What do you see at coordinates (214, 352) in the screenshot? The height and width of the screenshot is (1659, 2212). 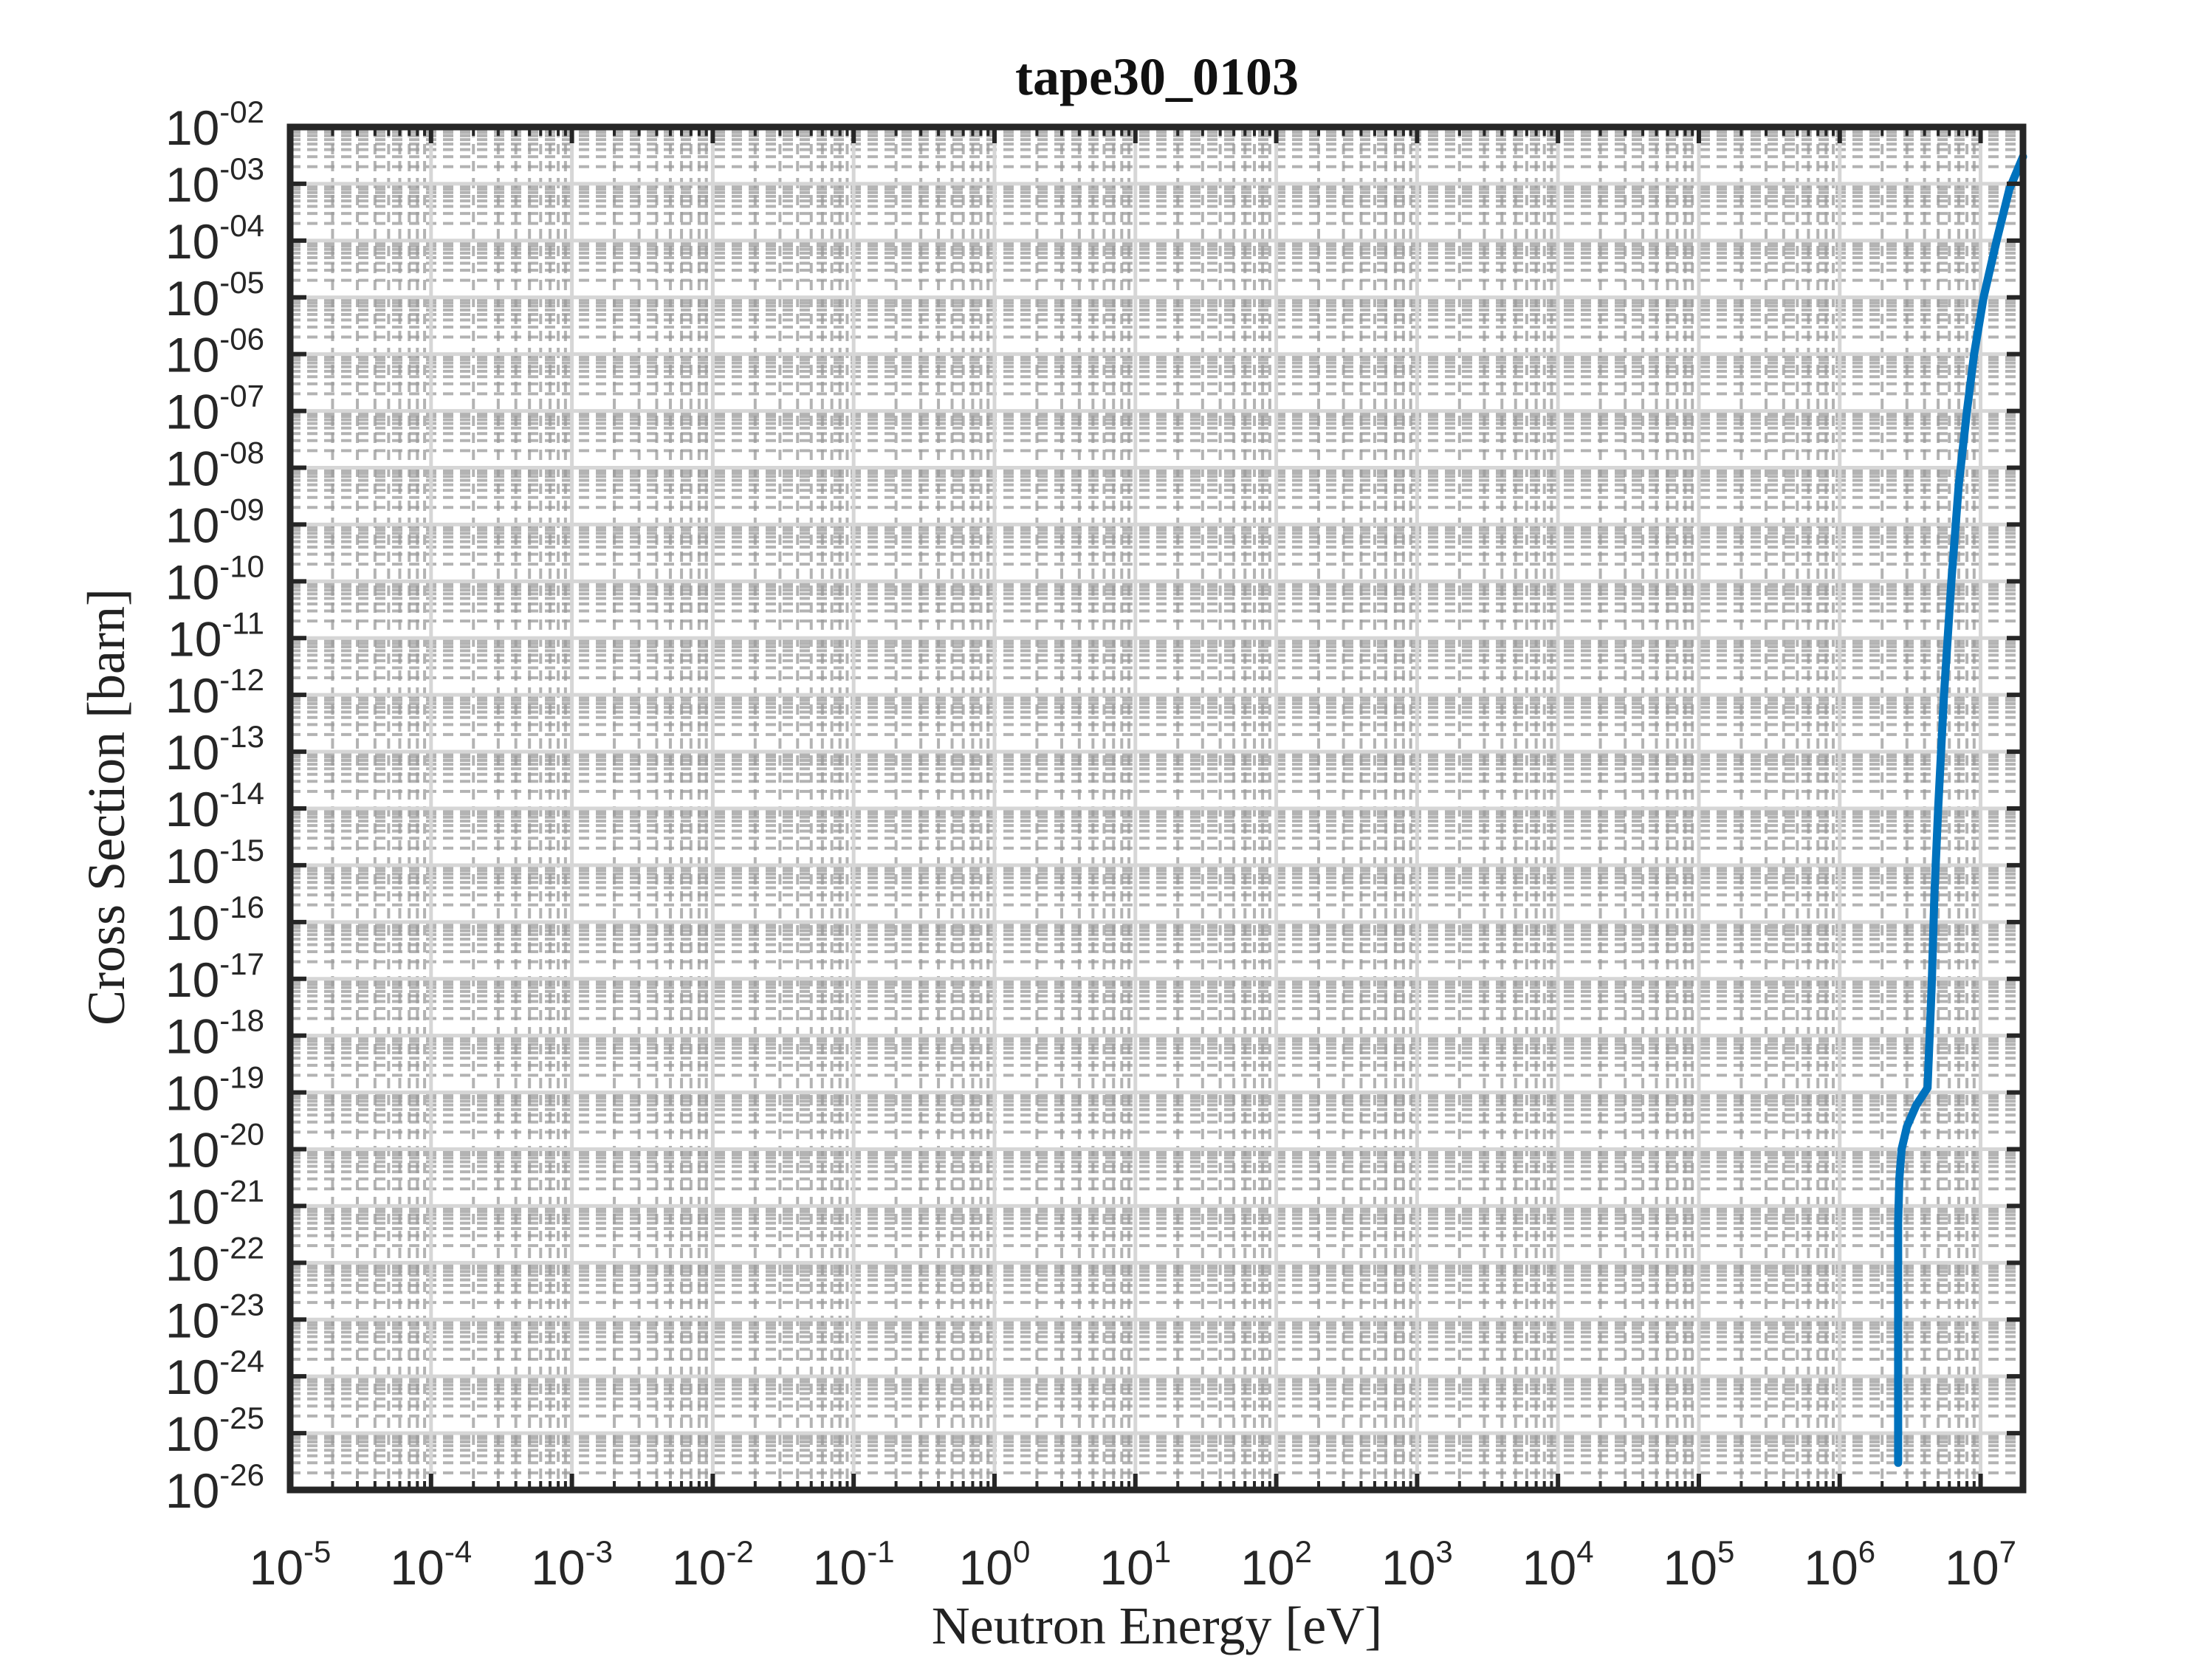 I see `y-tick-label: 10-06` at bounding box center [214, 352].